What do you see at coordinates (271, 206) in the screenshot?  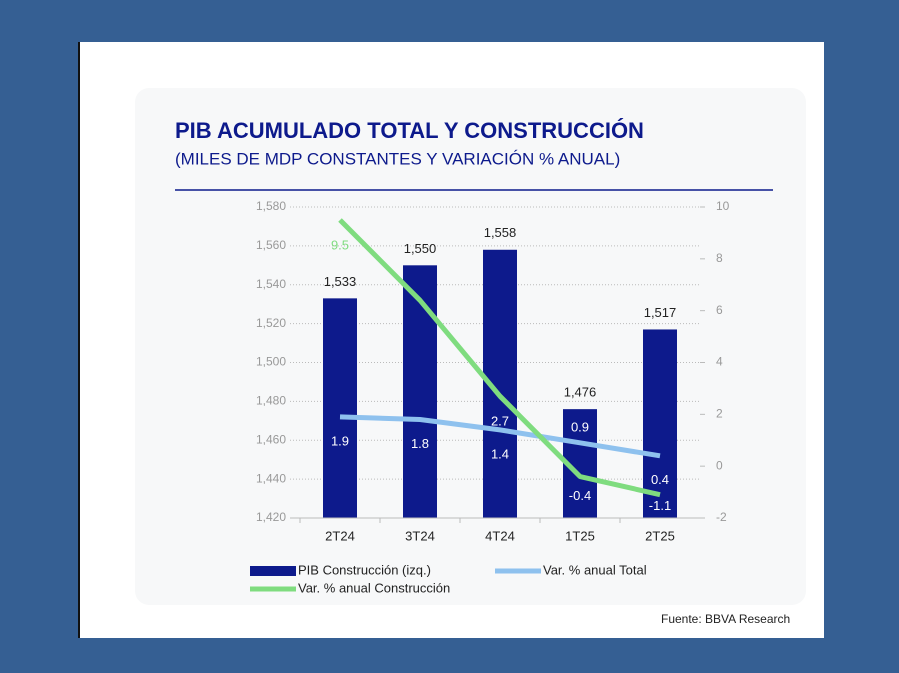 I see `y-tick-label: 1,580` at bounding box center [271, 206].